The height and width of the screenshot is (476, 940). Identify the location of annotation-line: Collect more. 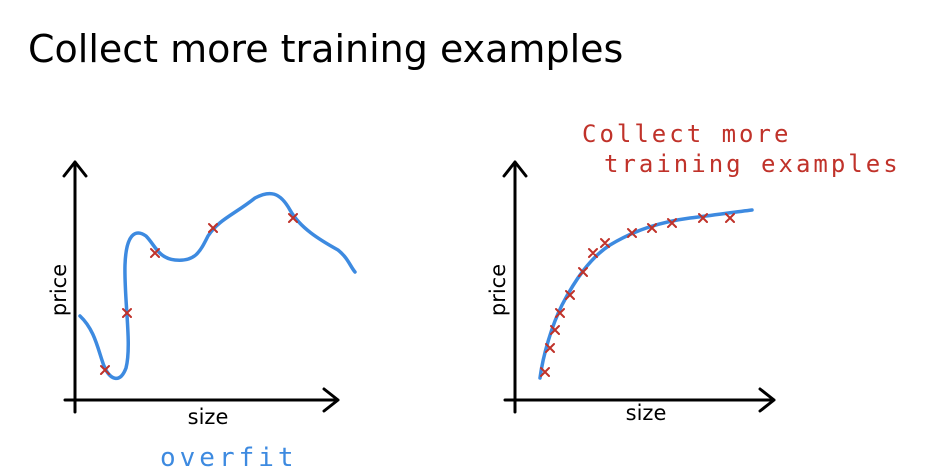
(686, 134).